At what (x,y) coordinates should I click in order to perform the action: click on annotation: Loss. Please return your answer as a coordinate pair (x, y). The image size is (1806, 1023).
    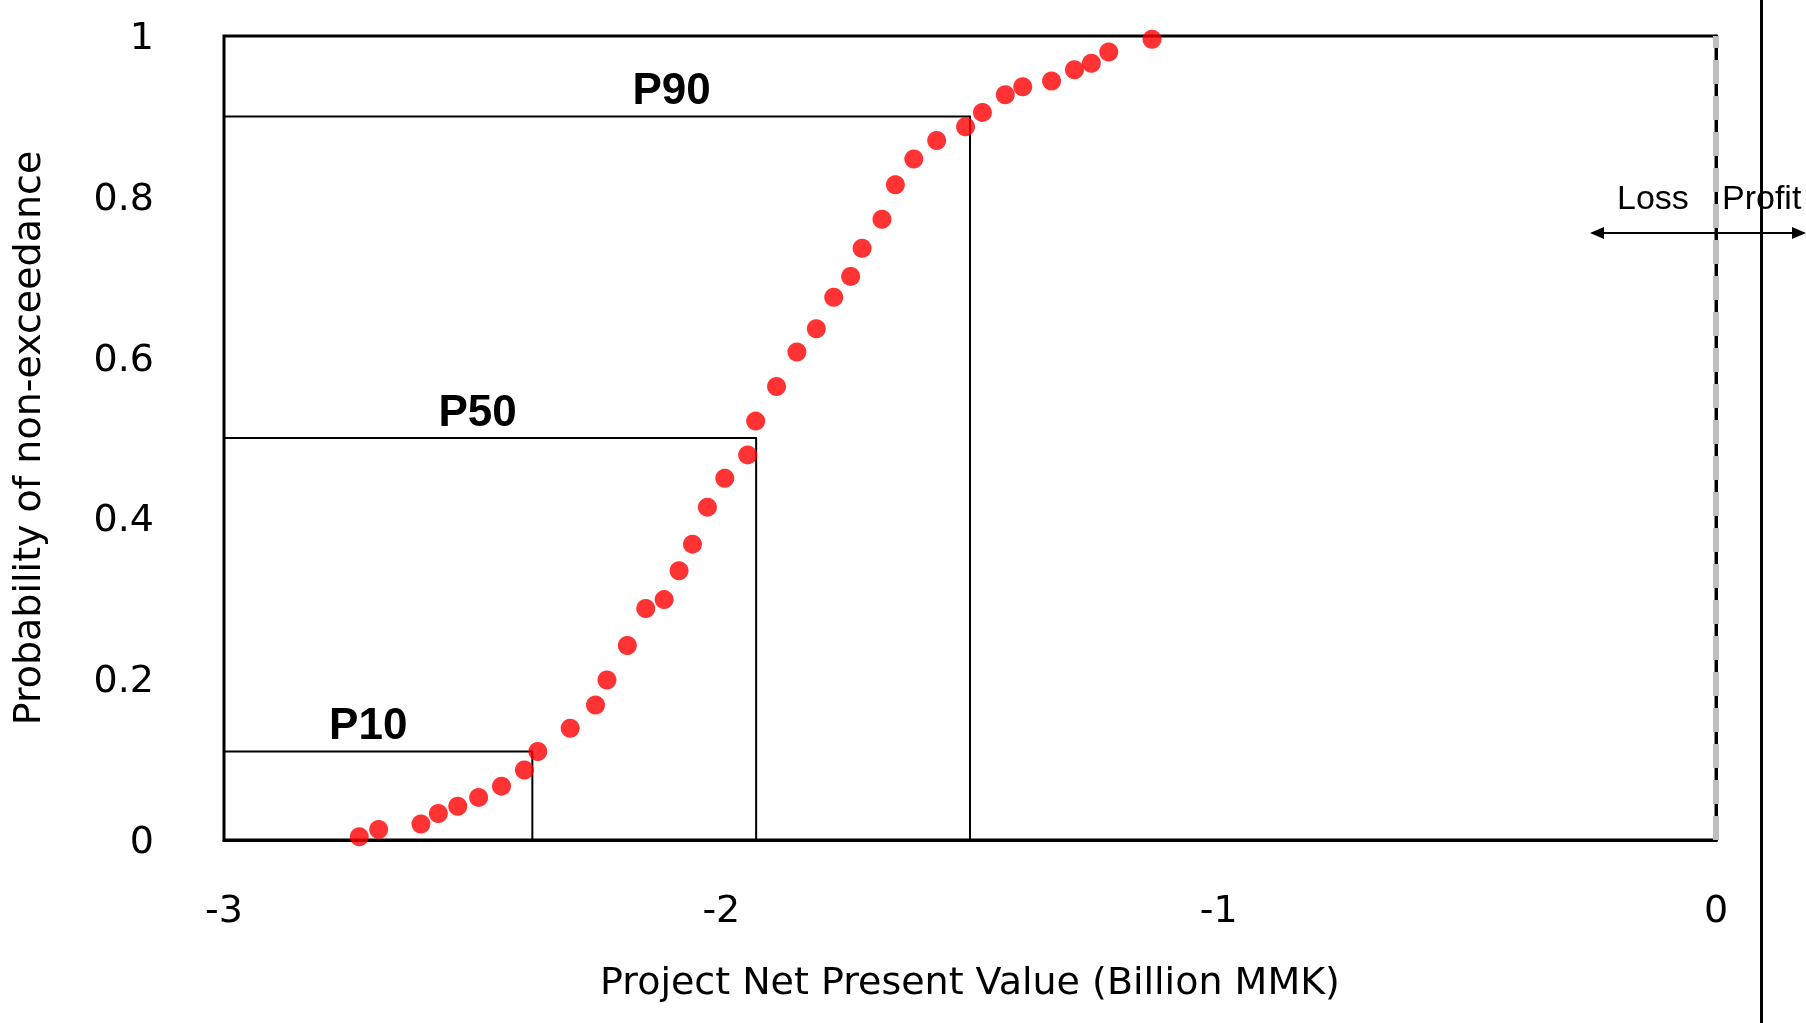
    Looking at the image, I should click on (1653, 197).